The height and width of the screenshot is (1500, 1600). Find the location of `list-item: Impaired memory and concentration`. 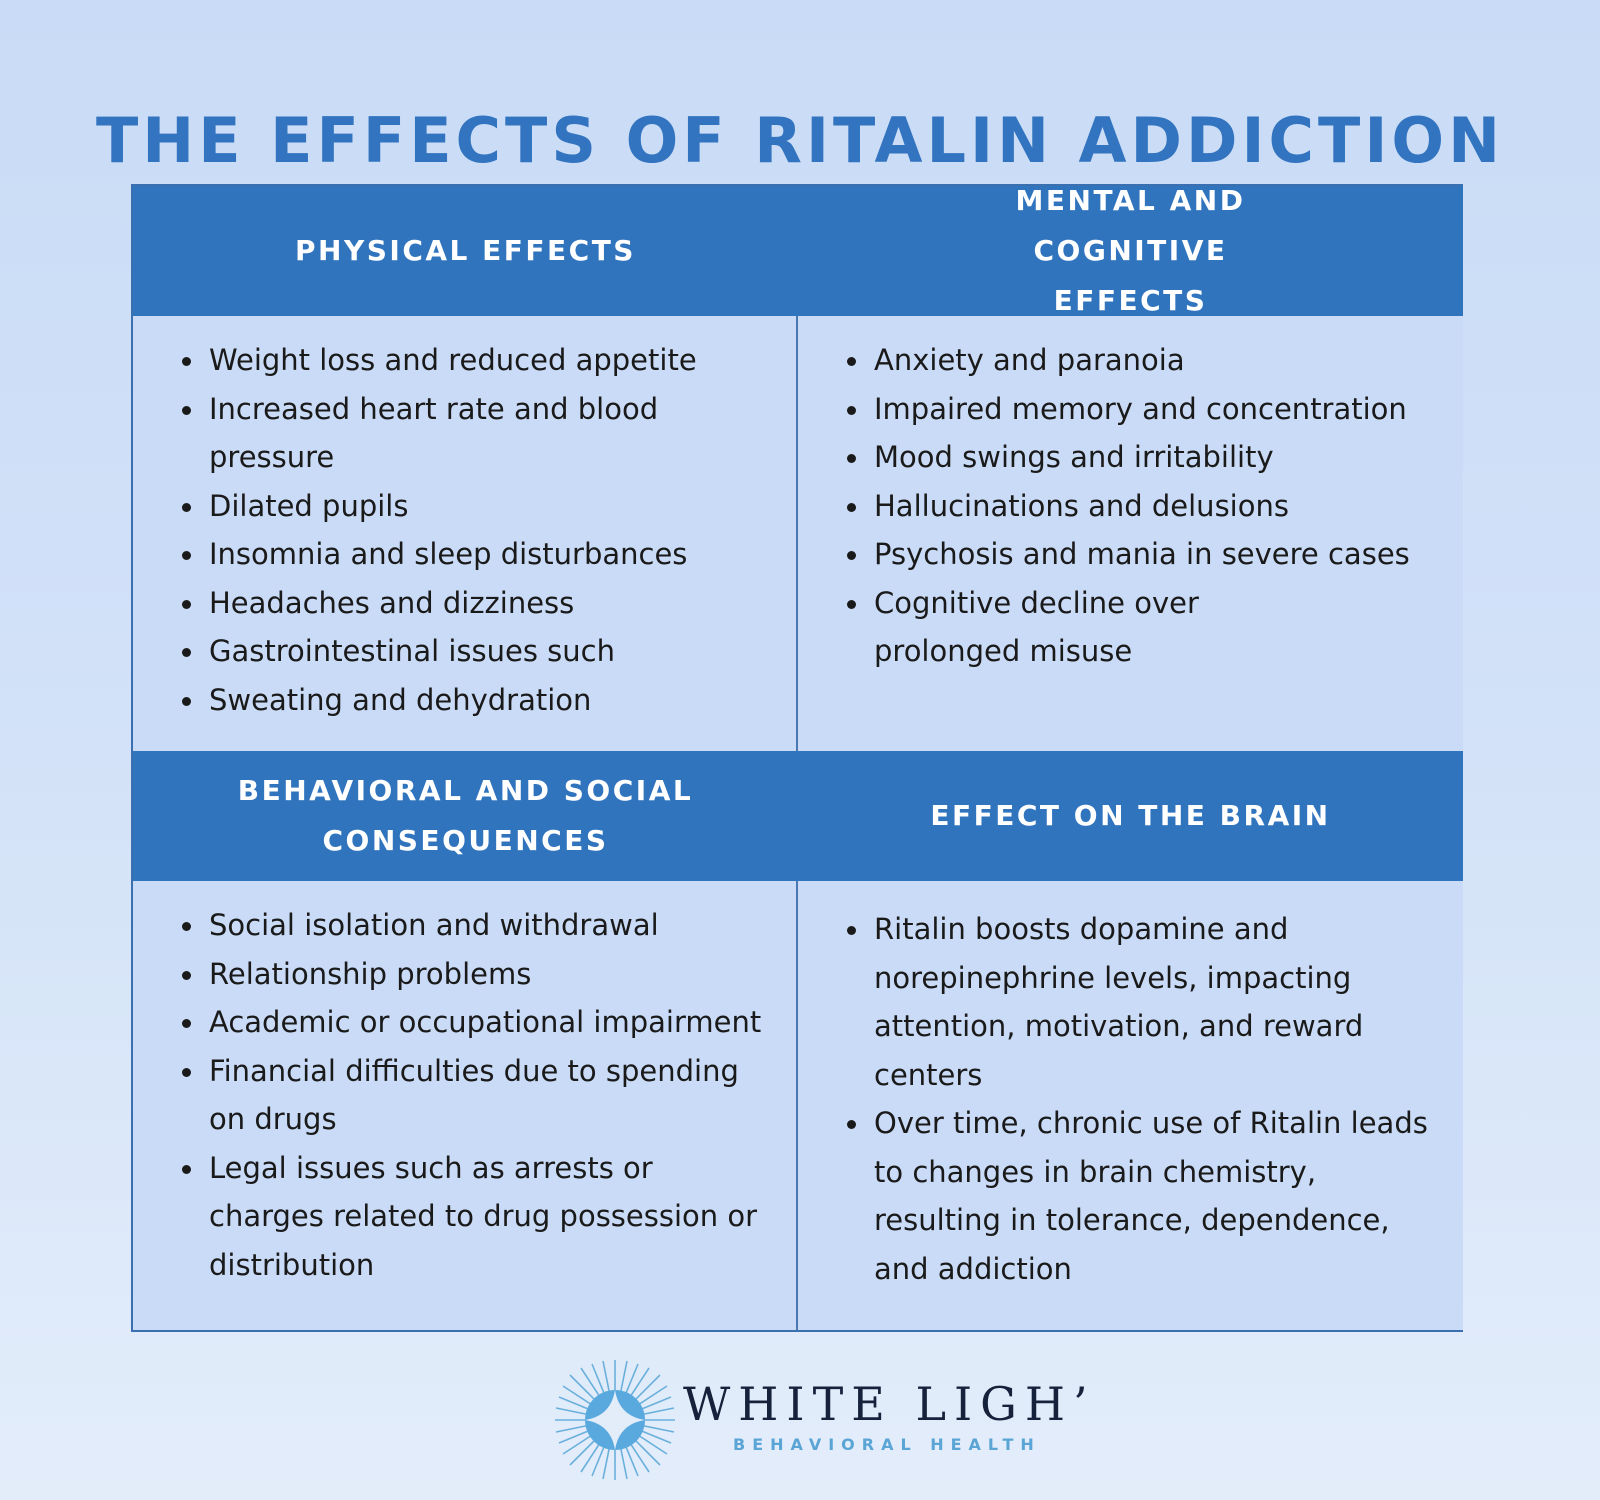

list-item: Impaired memory and concentration is located at coordinates (1140, 409).